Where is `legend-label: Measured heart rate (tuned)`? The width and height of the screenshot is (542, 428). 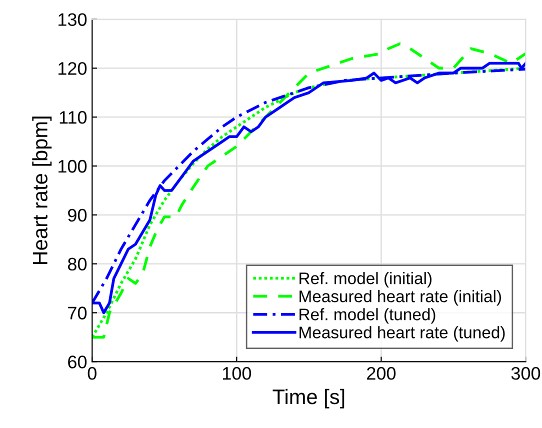 legend-label: Measured heart rate (tuned) is located at coordinates (402, 334).